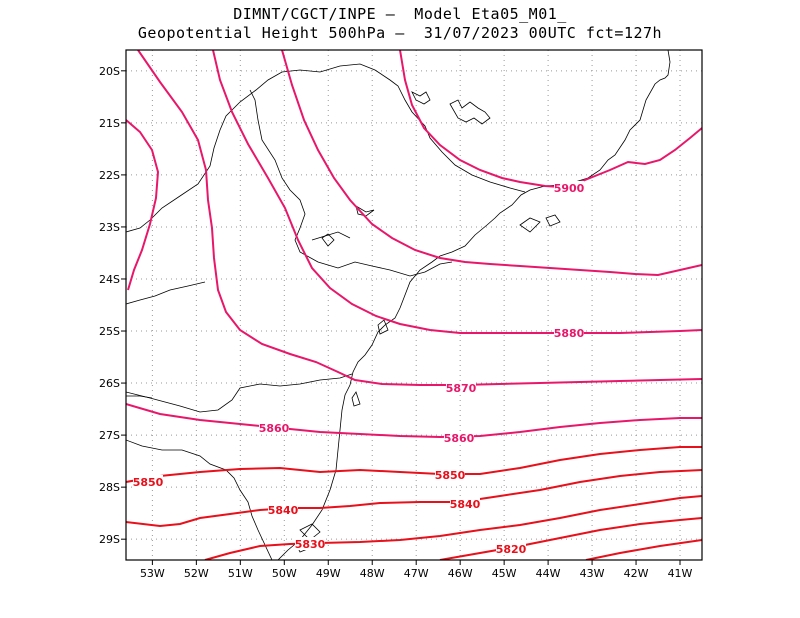 The width and height of the screenshot is (800, 618). Describe the element at coordinates (152, 573) in the screenshot. I see `lon-tick-label: 53W` at that location.